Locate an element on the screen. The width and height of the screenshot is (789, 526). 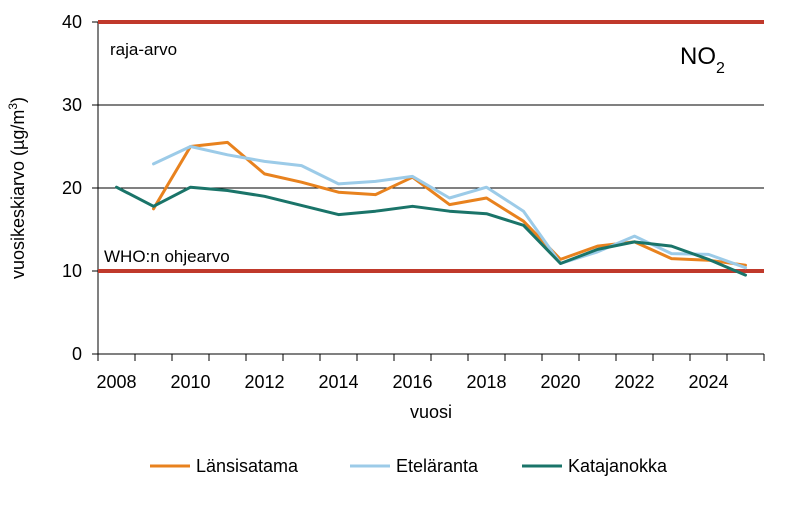
legend: Länsisatama Eteläranta Katajanokka is located at coordinates (409, 466).